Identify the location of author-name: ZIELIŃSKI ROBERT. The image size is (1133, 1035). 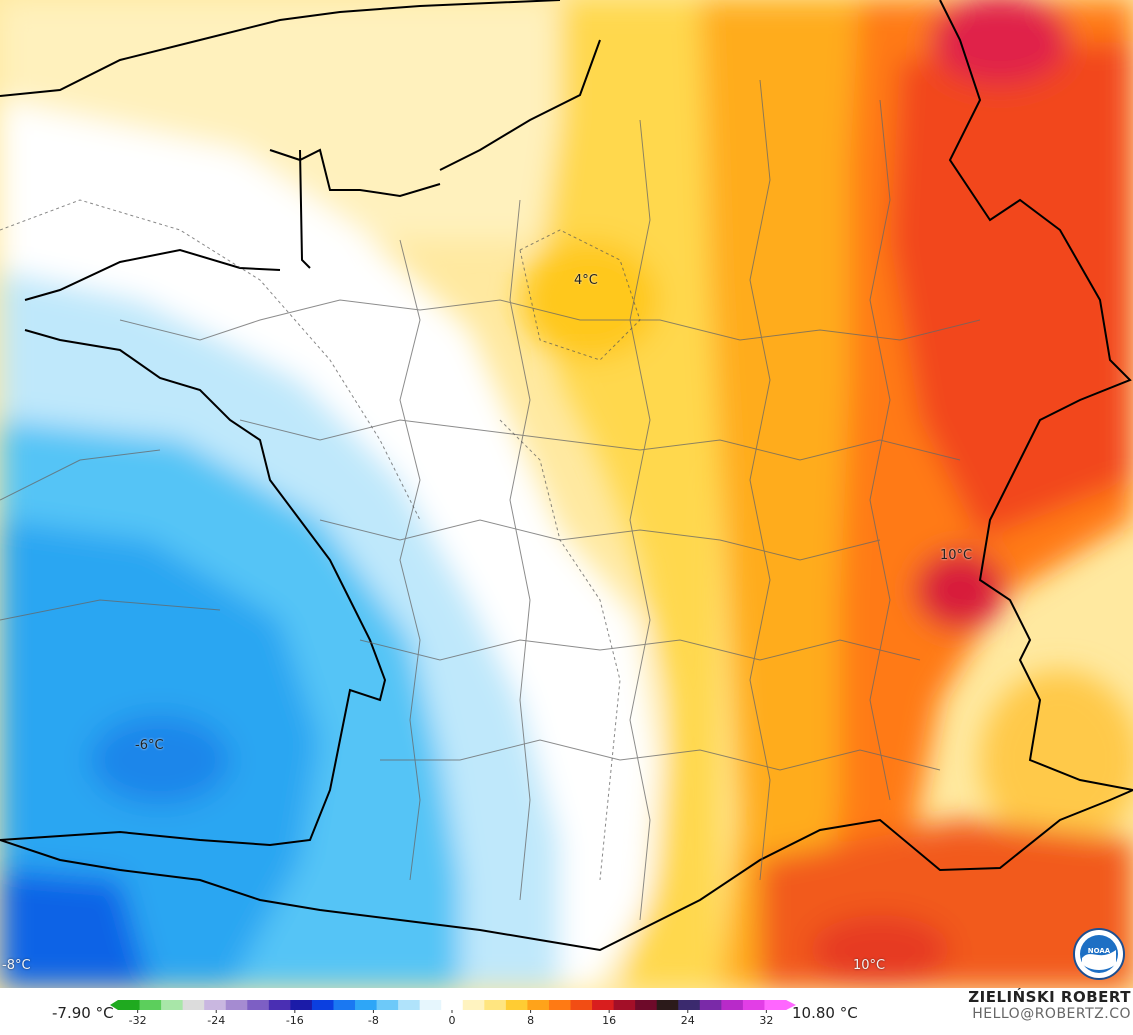
(1049, 997).